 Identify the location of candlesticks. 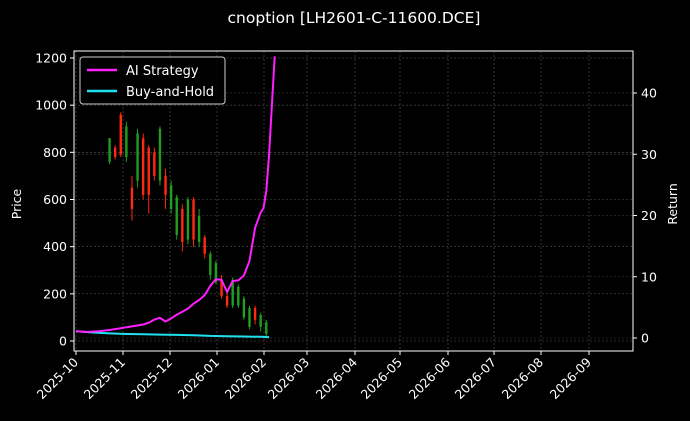
(188, 224).